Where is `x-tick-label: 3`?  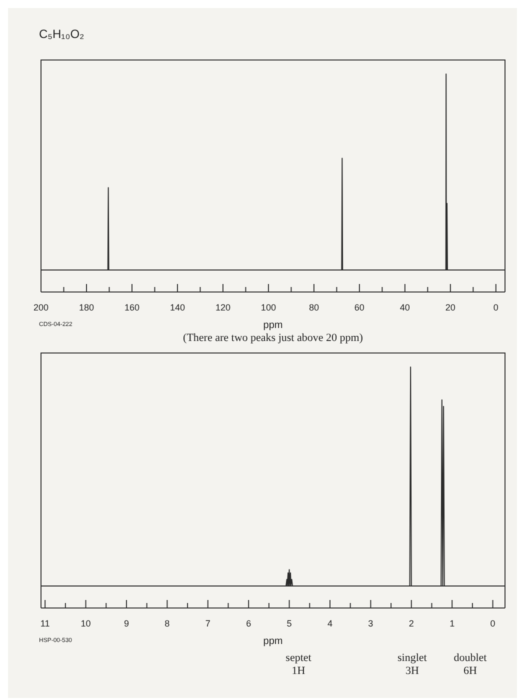 x-tick-label: 3 is located at coordinates (371, 623).